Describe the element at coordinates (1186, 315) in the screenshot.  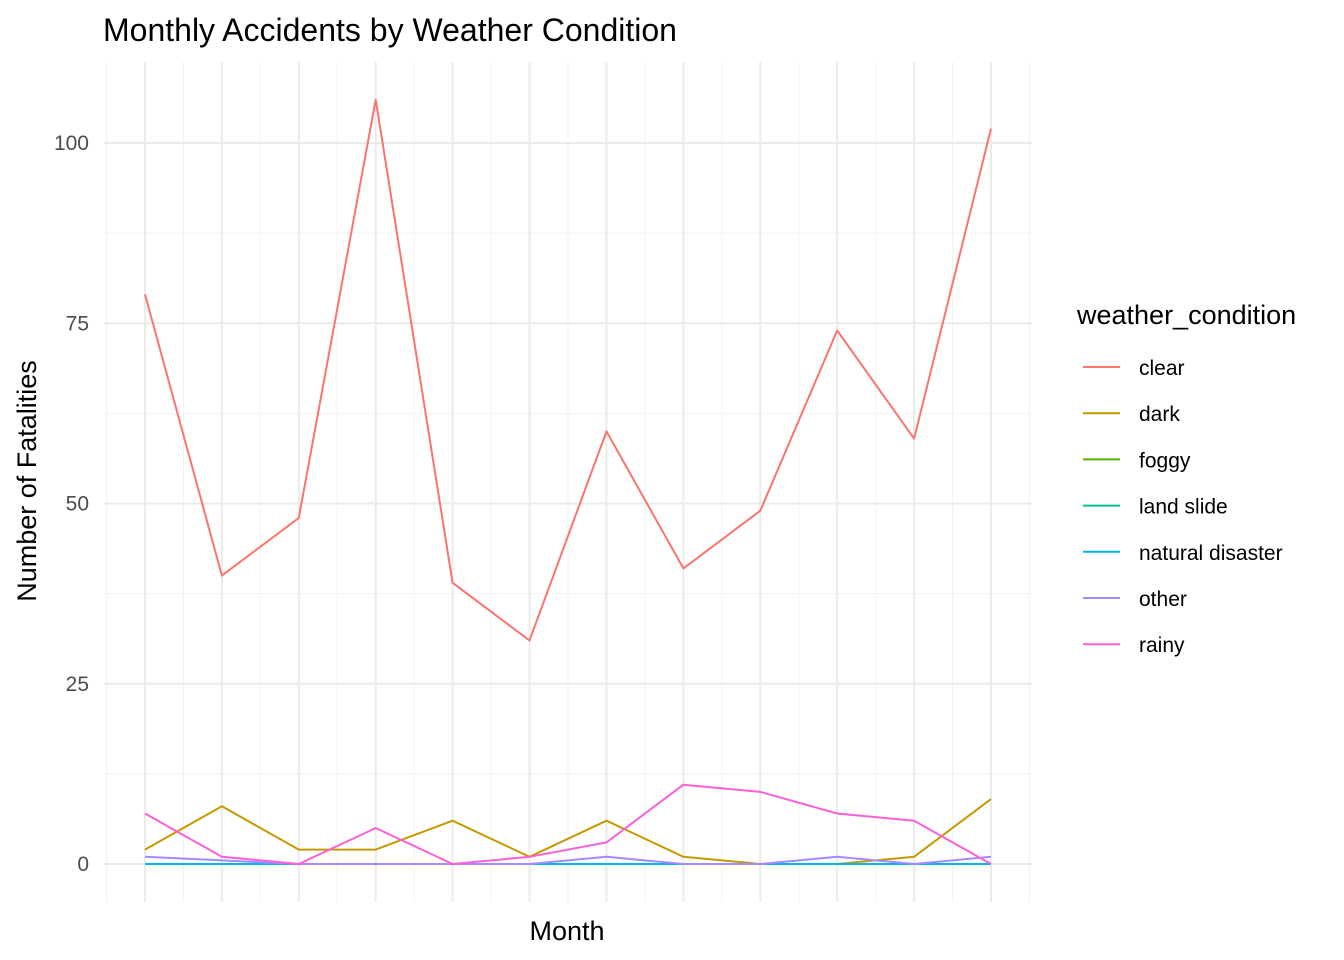
I see `legend-title: weather_condition` at that location.